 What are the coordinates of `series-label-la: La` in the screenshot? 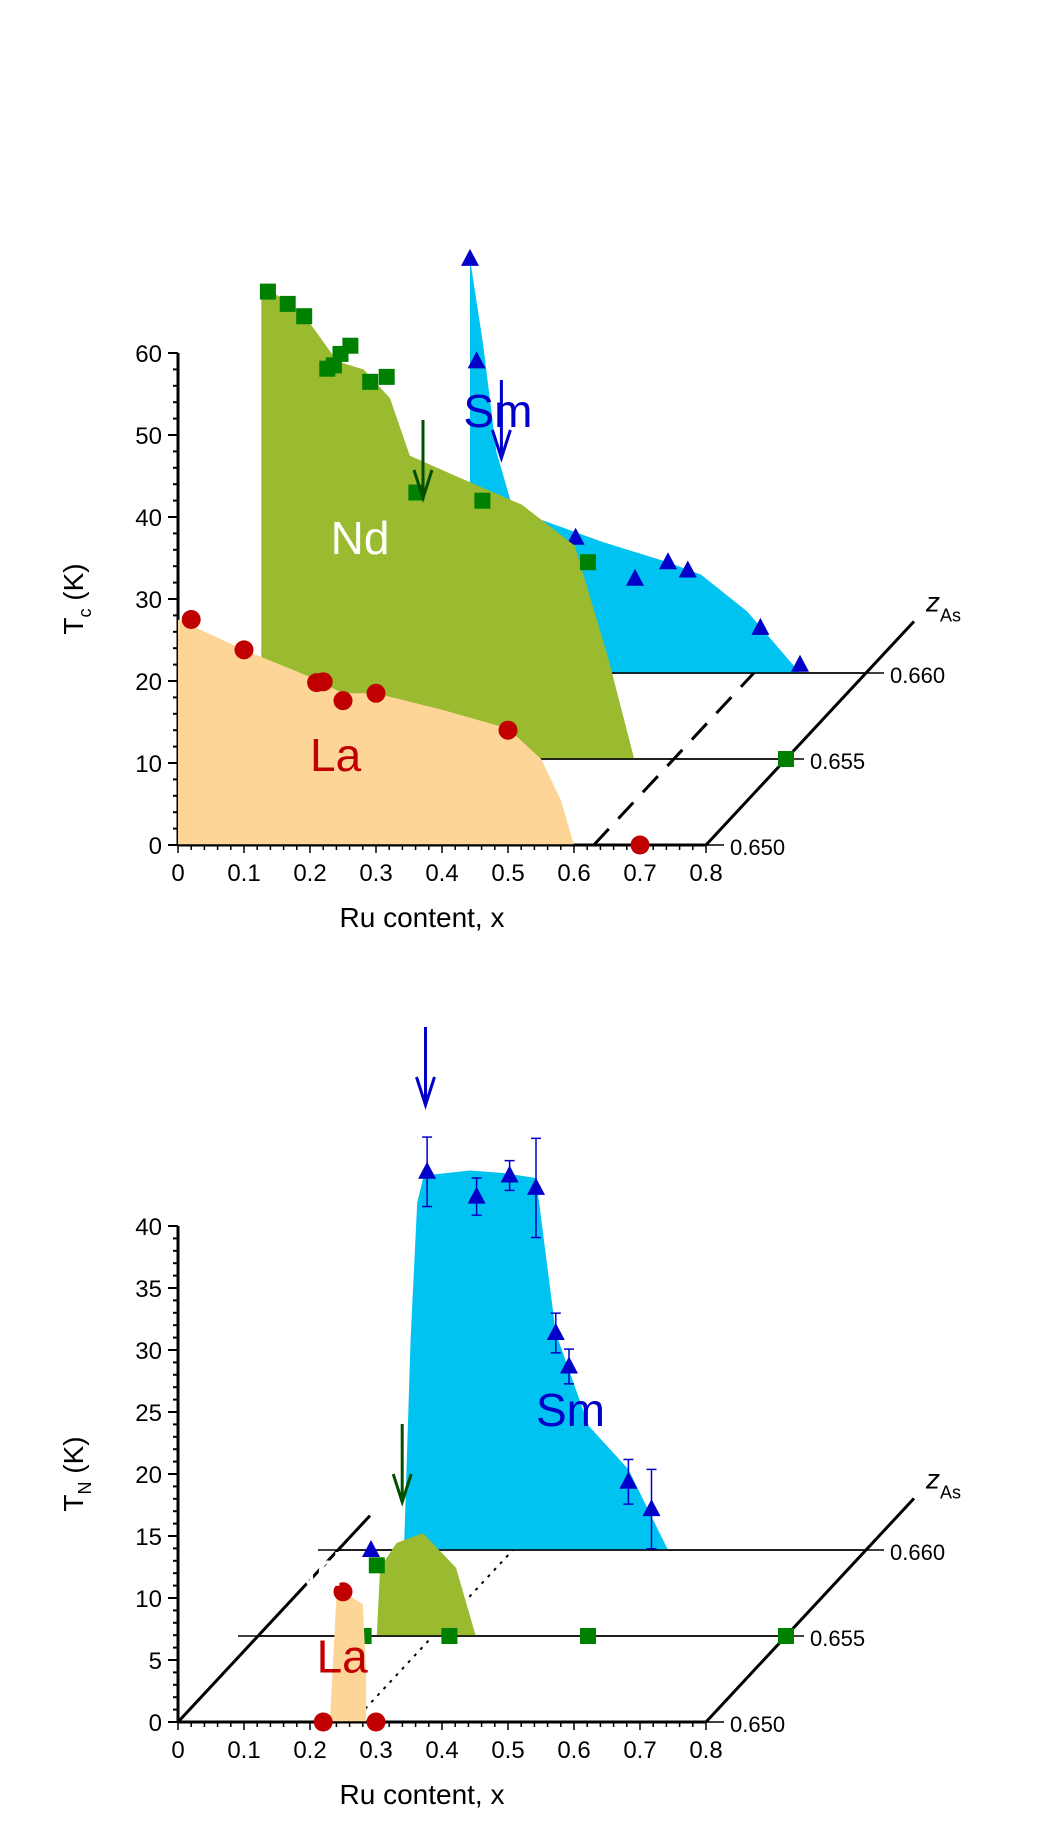 It's located at (336, 755).